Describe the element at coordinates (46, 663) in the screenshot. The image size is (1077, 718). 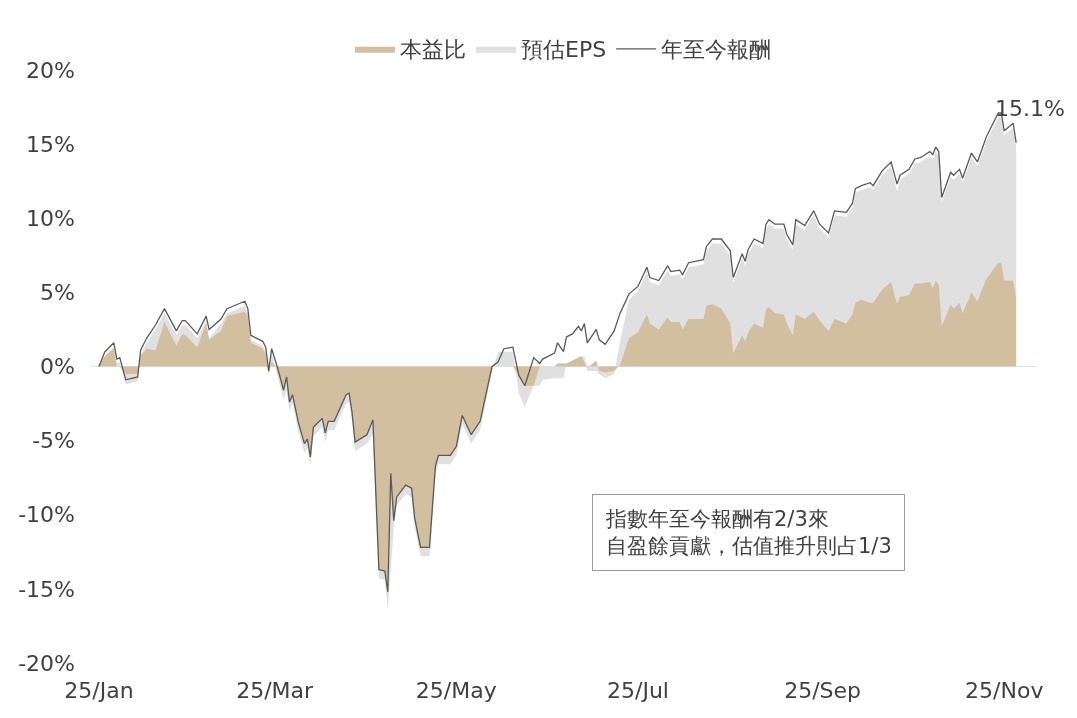
I see `y-tick-label: -20%` at that location.